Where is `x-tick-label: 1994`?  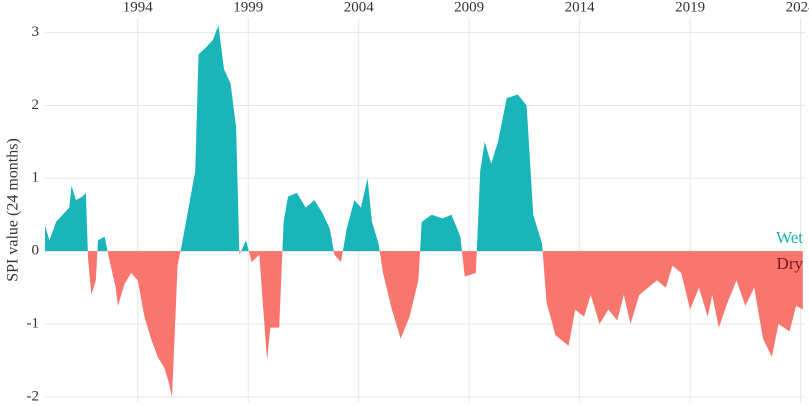
x-tick-label: 1994 is located at coordinates (138, 7).